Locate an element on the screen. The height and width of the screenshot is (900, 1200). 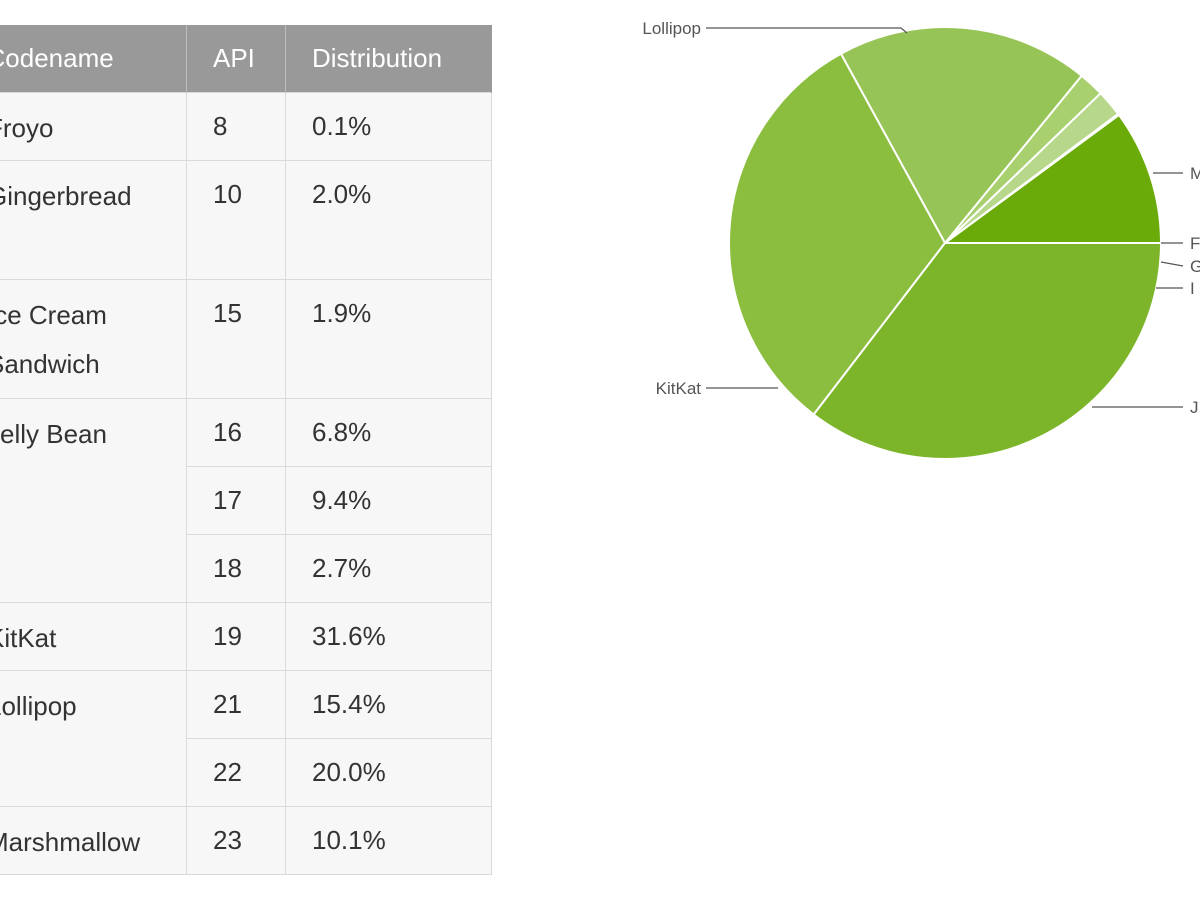
table-row: 22 20.0% is located at coordinates (246, 772).